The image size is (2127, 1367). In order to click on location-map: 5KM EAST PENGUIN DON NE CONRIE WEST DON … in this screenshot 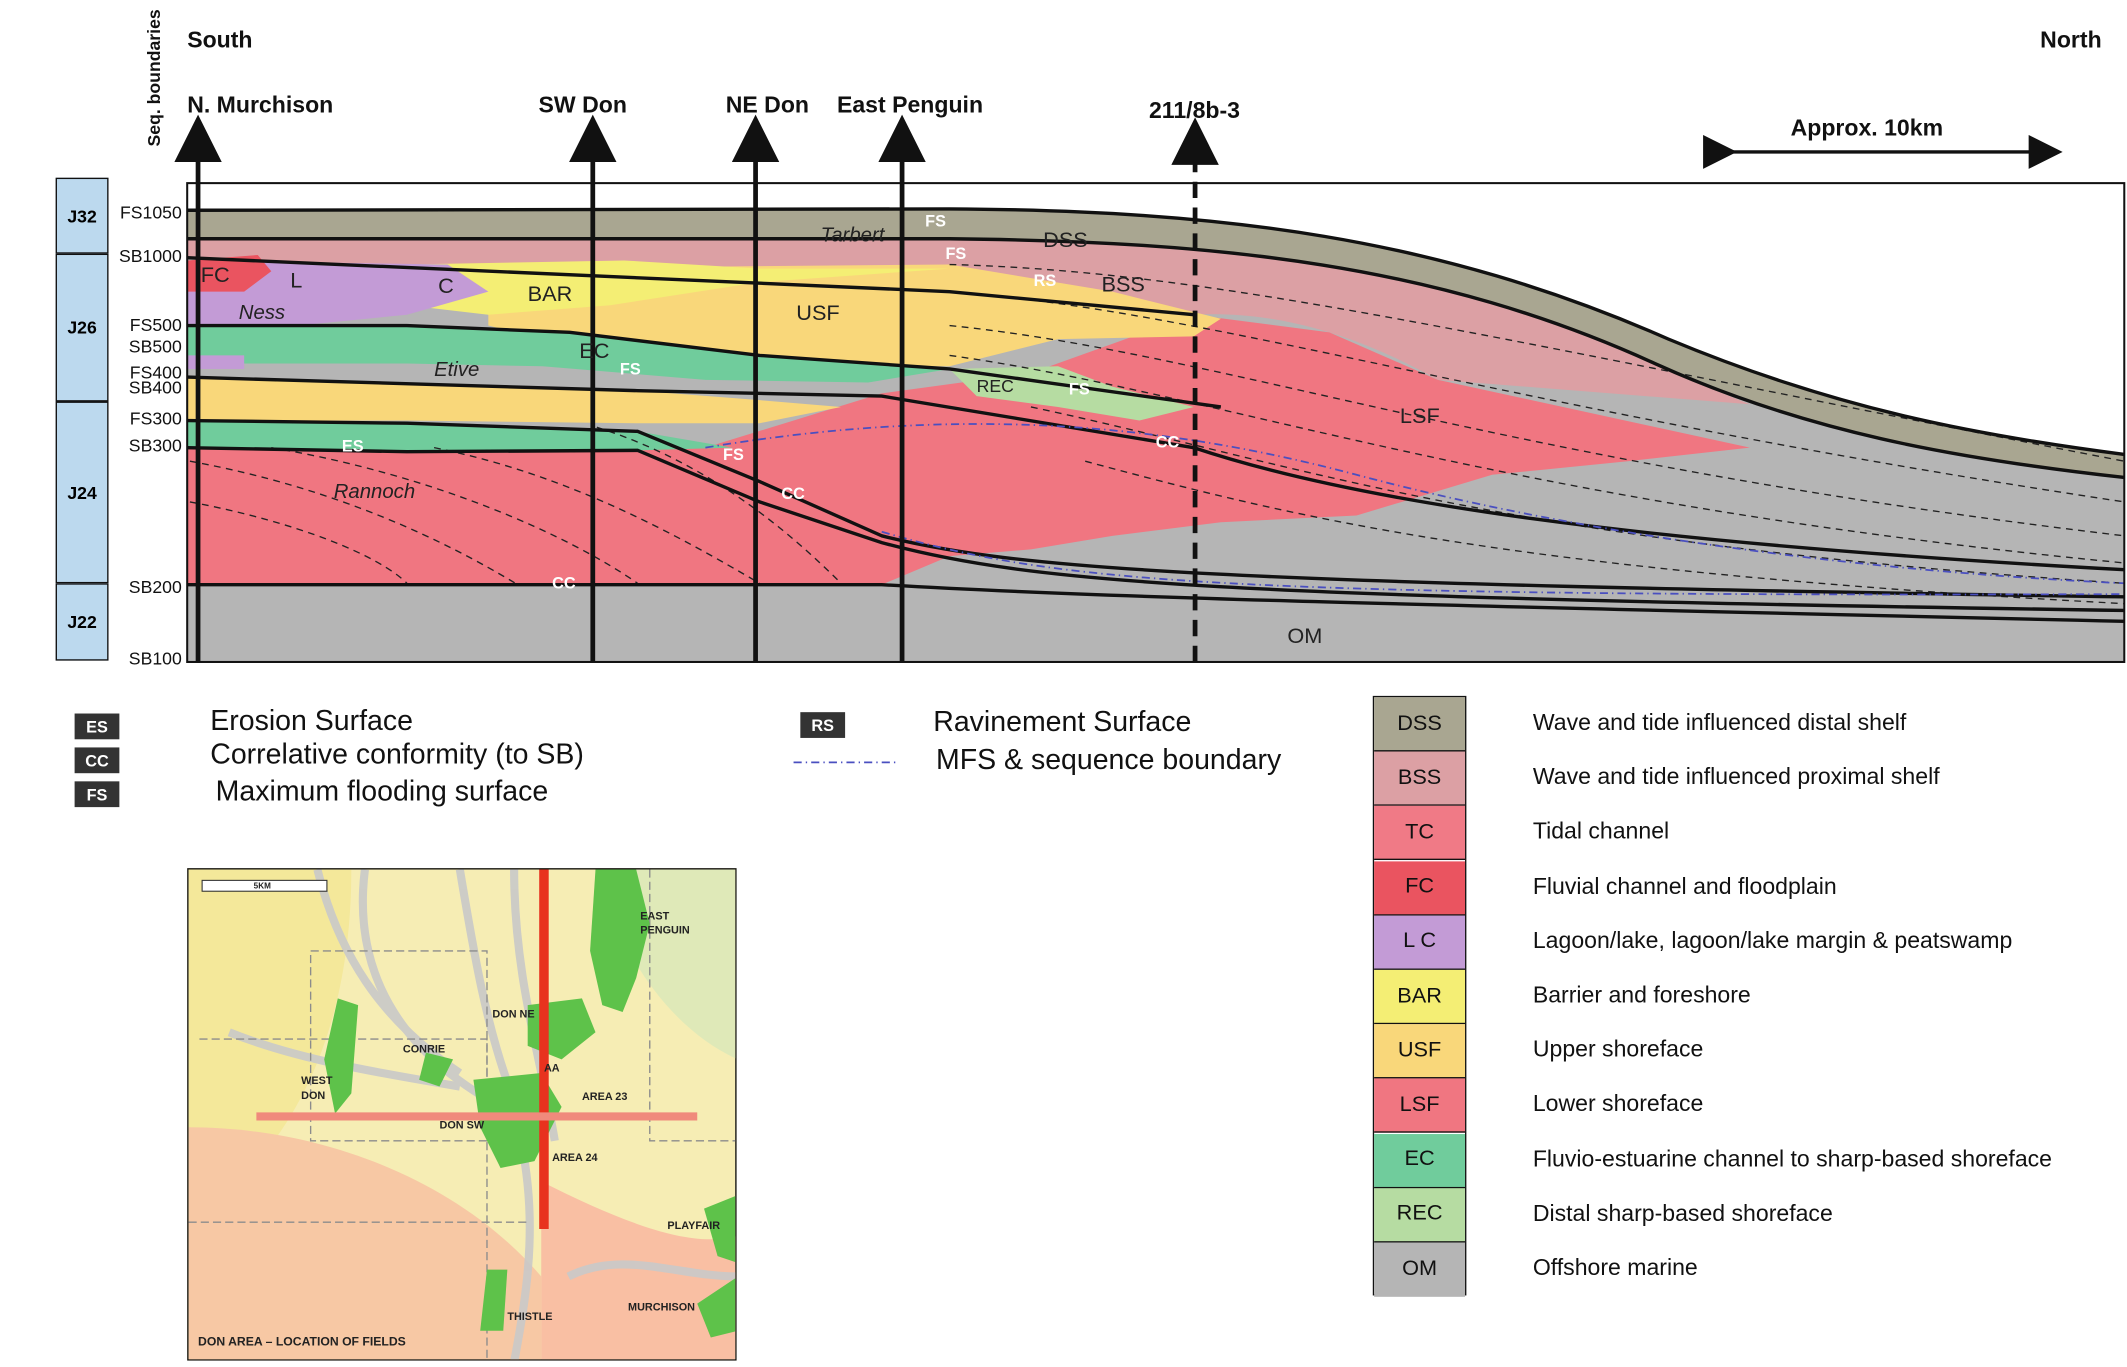, I will do `click(462, 1114)`.